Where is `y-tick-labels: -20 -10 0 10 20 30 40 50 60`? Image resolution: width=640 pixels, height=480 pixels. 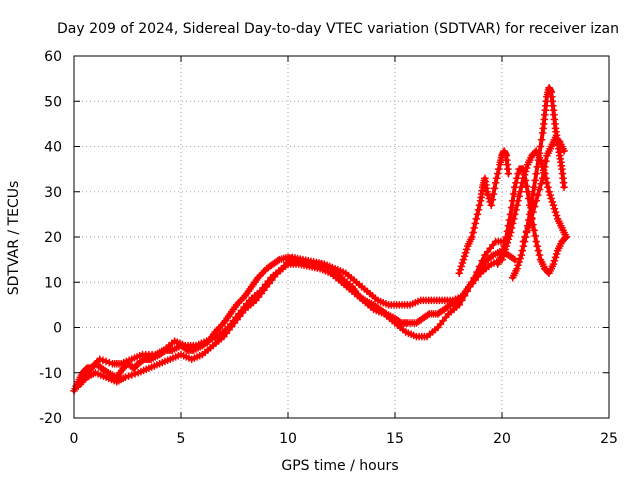 y-tick-labels: -20 -10 0 10 20 30 40 50 60 is located at coordinates (50, 238).